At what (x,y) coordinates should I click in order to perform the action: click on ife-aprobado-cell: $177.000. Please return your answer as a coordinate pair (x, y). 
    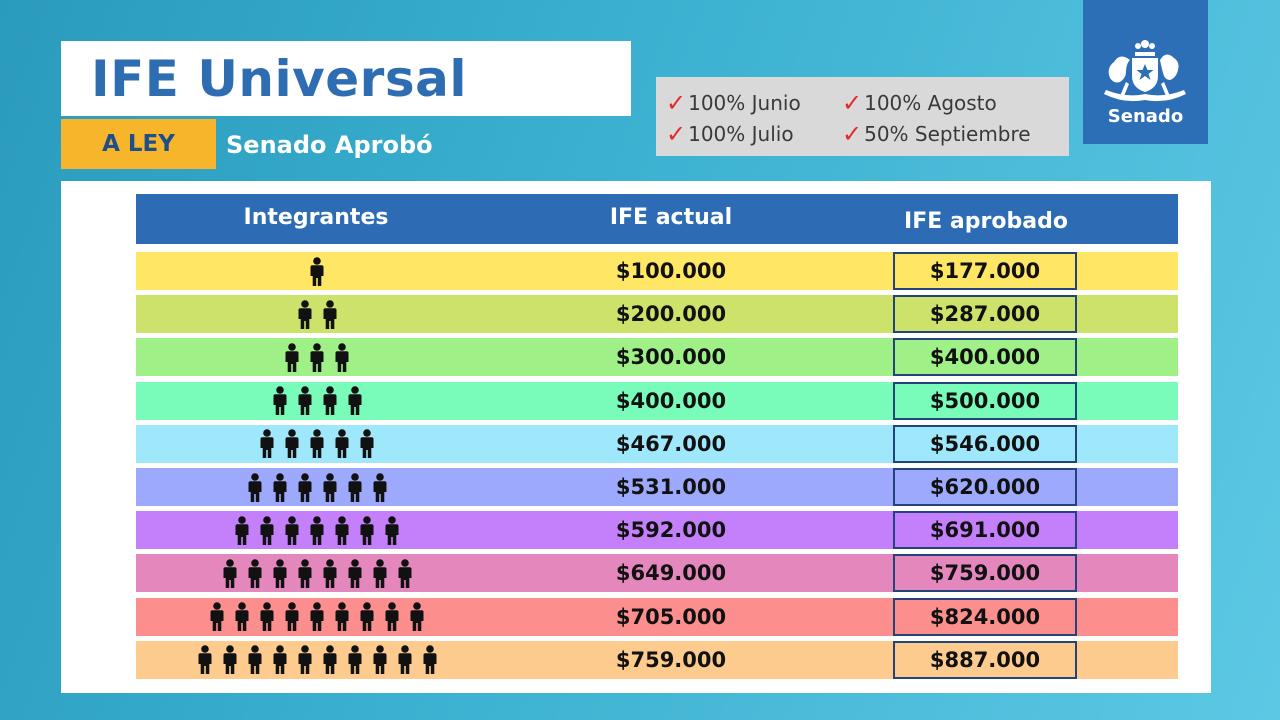
    Looking at the image, I should click on (985, 271).